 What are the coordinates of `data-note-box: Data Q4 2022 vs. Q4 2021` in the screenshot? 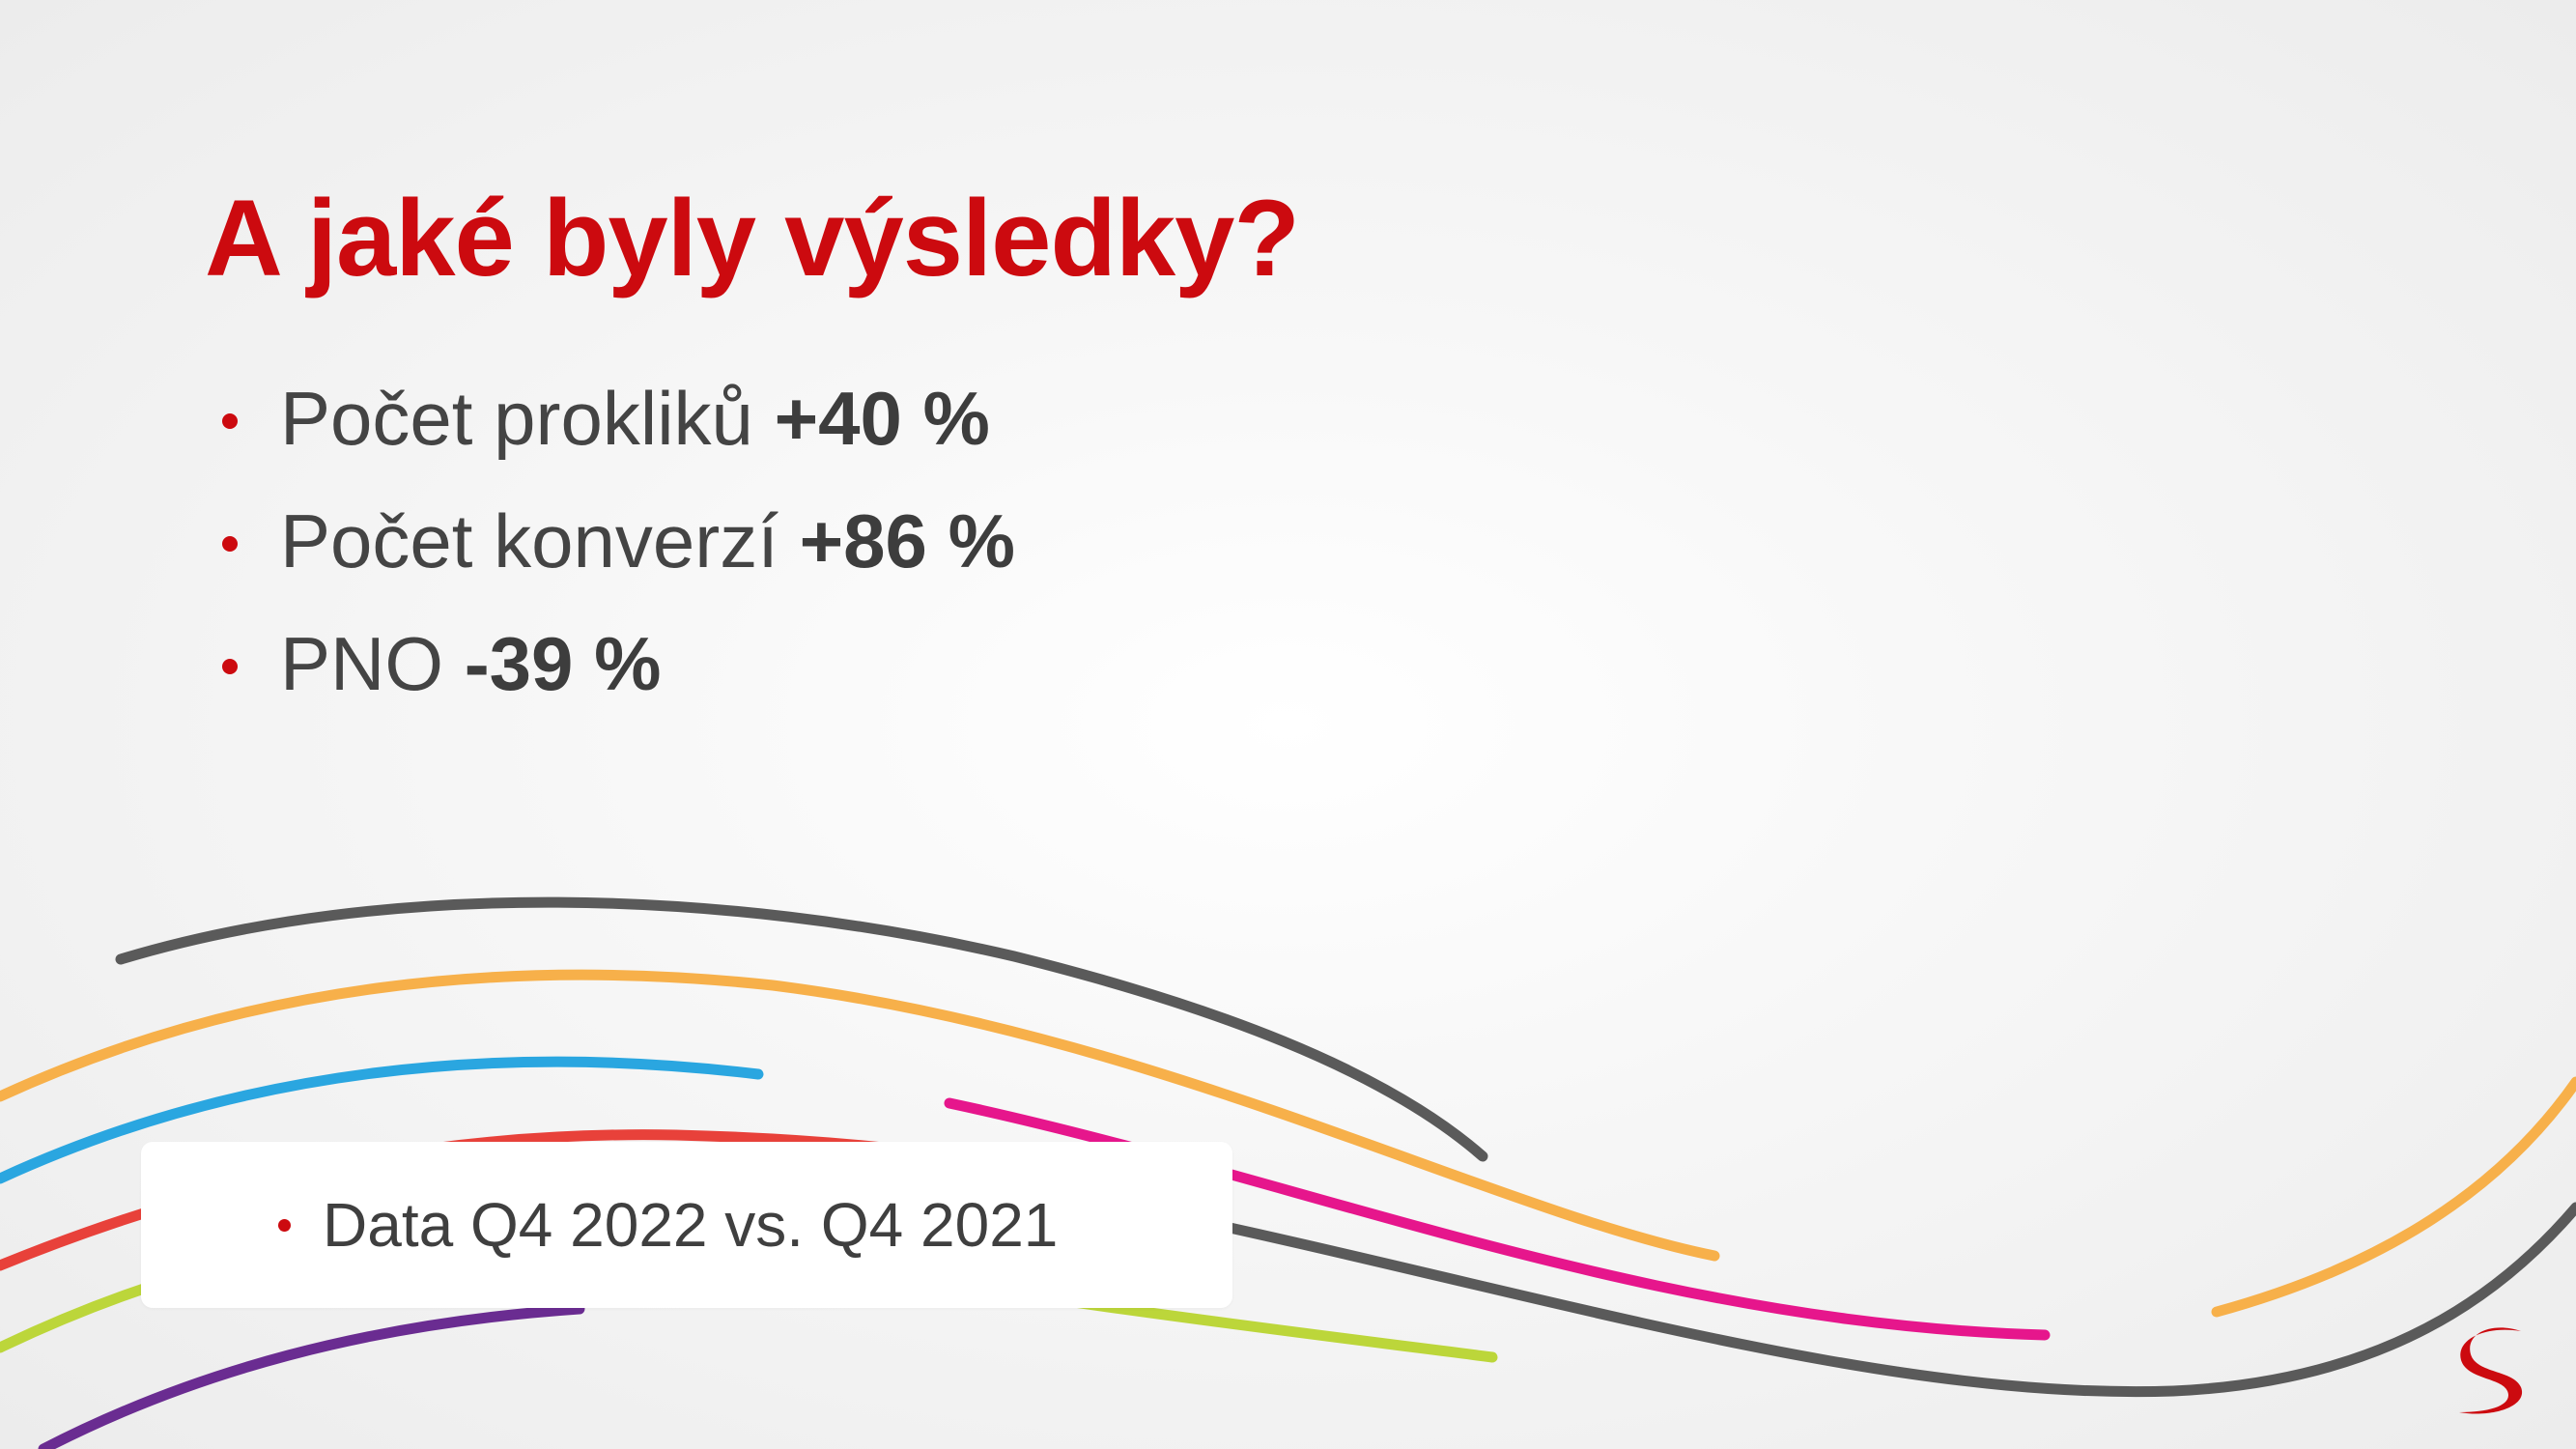 It's located at (686, 1225).